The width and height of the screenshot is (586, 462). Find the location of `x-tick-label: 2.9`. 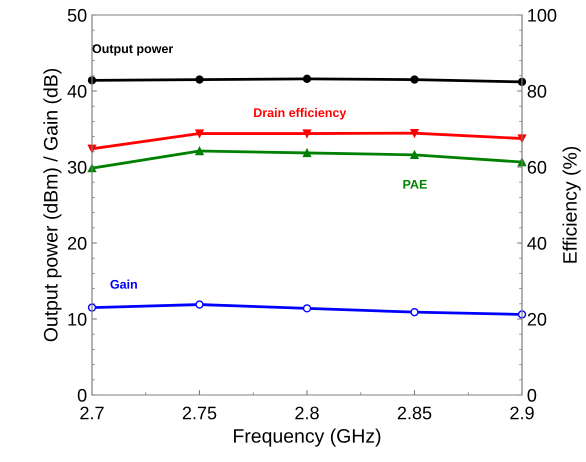

x-tick-label: 2.9 is located at coordinates (522, 413).